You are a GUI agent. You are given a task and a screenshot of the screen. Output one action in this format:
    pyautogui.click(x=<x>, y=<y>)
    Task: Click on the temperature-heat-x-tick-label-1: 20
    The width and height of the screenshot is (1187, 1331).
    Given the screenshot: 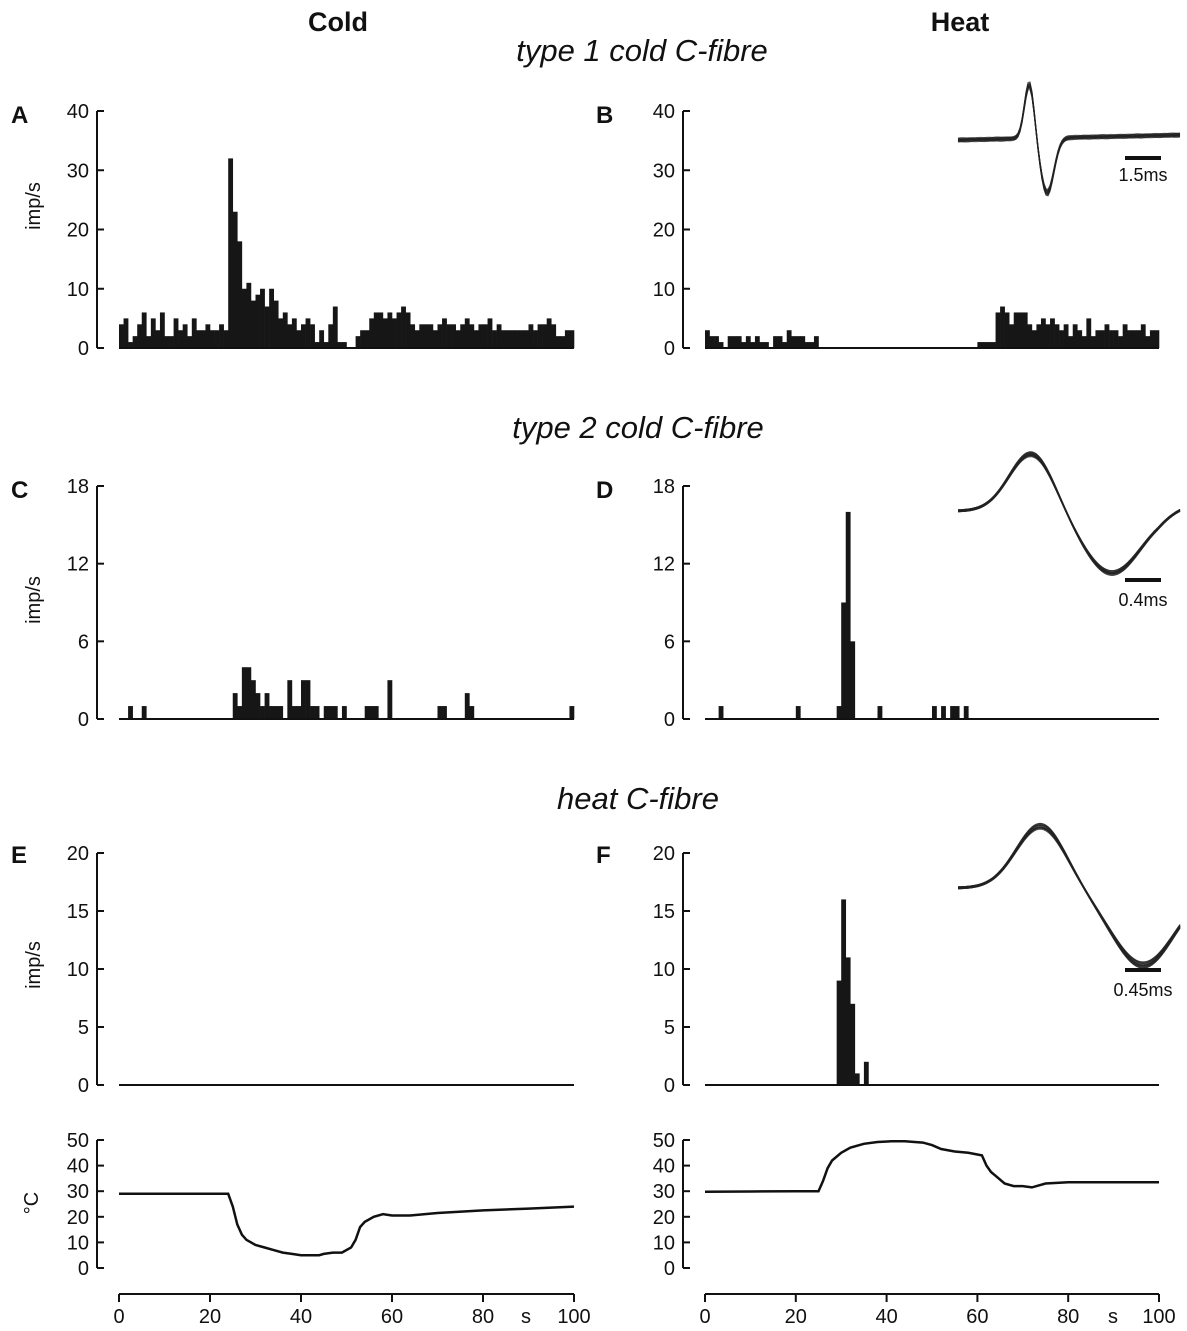 What is the action you would take?
    pyautogui.click(x=796, y=1317)
    